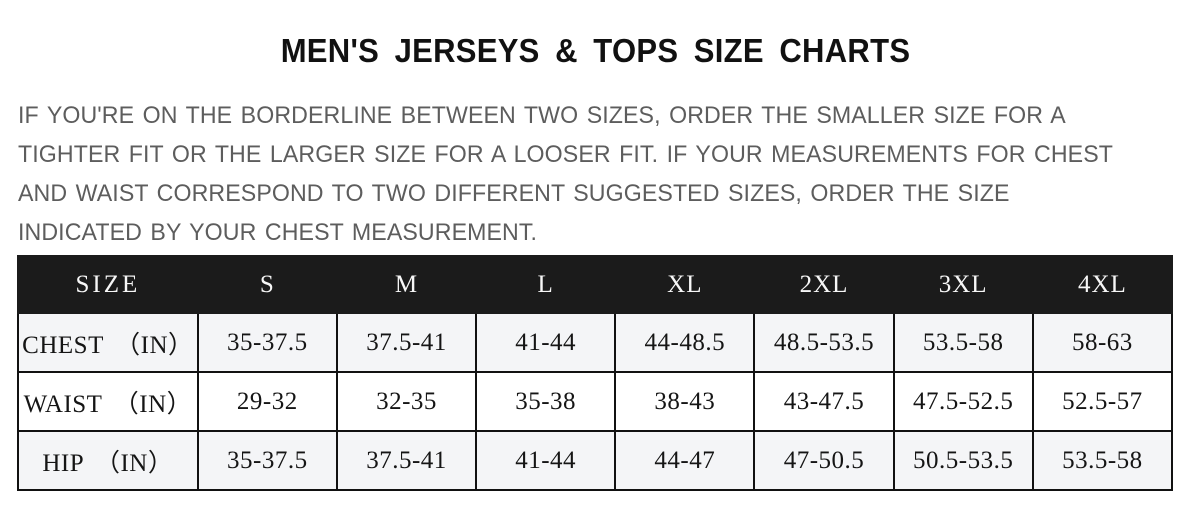 The image size is (1191, 510). I want to click on cell-waist-m: 32-35, so click(406, 401).